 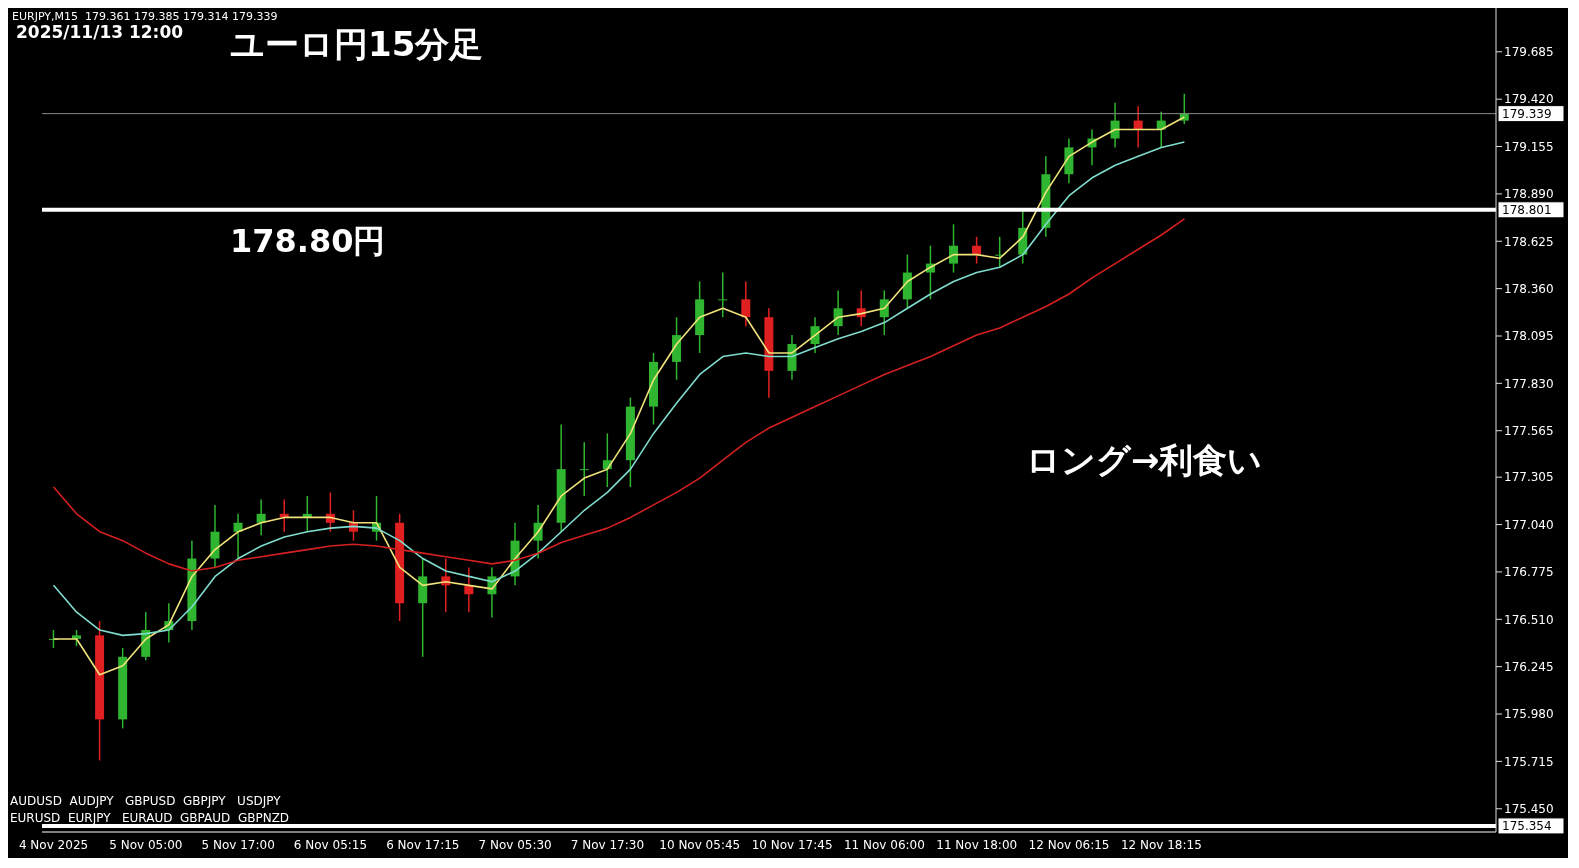 What do you see at coordinates (1529, 383) in the screenshot?
I see `y-tick-label: 177.830` at bounding box center [1529, 383].